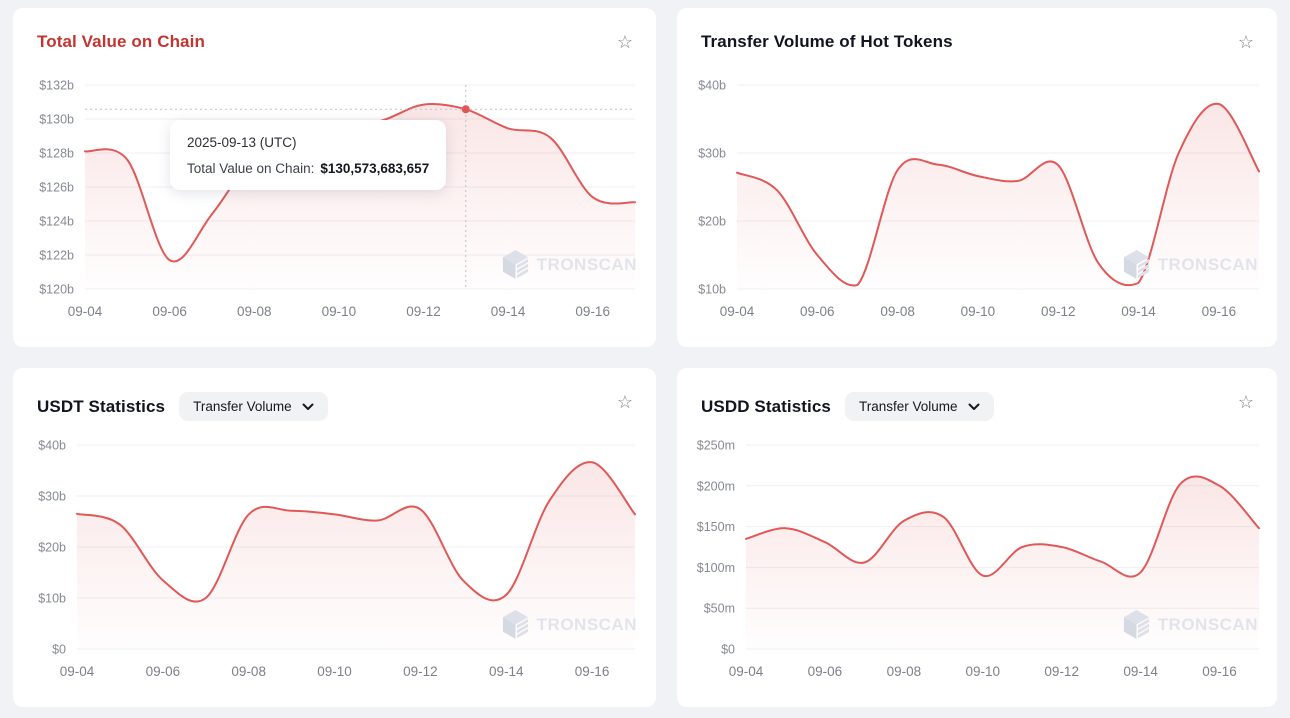  Describe the element at coordinates (56, 256) in the screenshot. I see `svg-text: $122b` at that location.